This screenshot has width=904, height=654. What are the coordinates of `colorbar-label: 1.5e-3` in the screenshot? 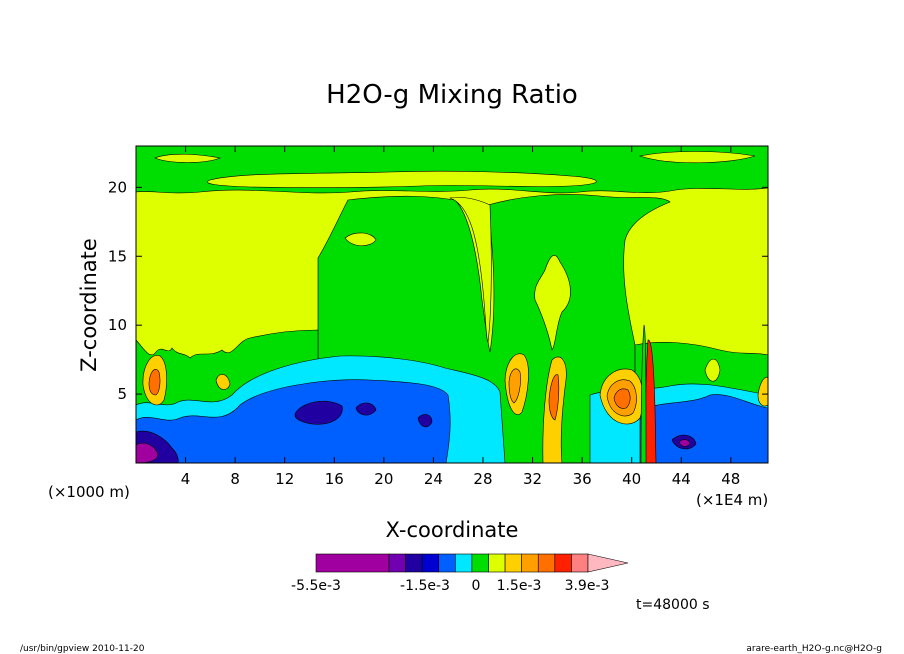 It's located at (519, 586).